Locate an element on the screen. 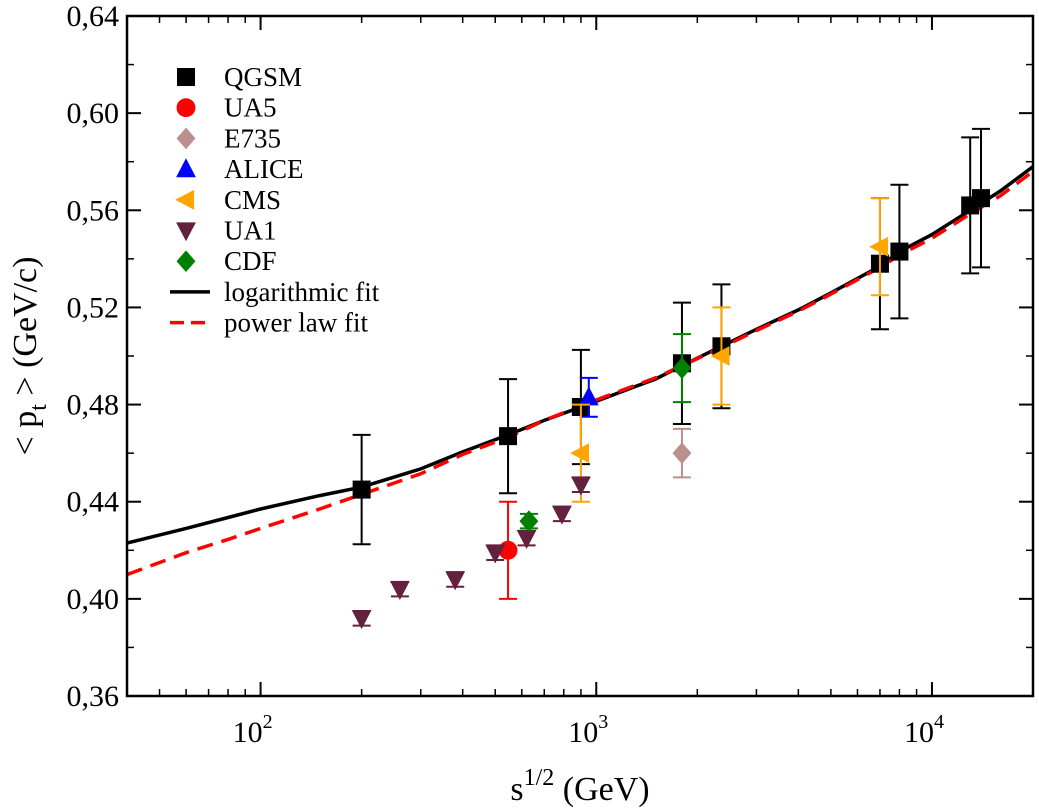 Image resolution: width=1039 pixels, height=809 pixels. y-tick-label: 0,60 is located at coordinates (93, 113).